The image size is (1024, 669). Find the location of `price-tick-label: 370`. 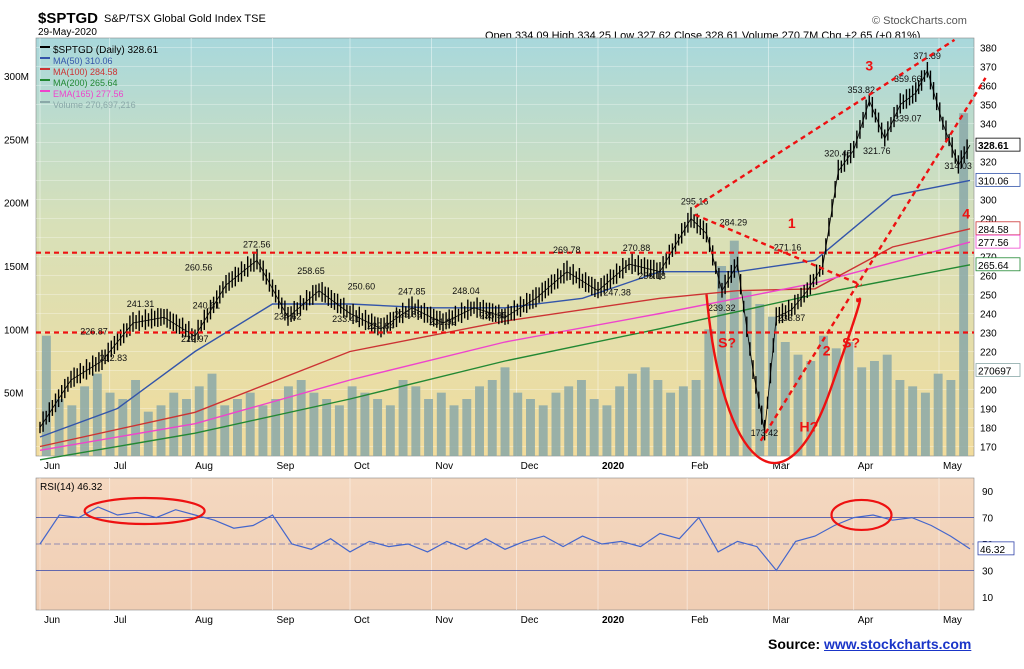

price-tick-label: 370 is located at coordinates (988, 68).